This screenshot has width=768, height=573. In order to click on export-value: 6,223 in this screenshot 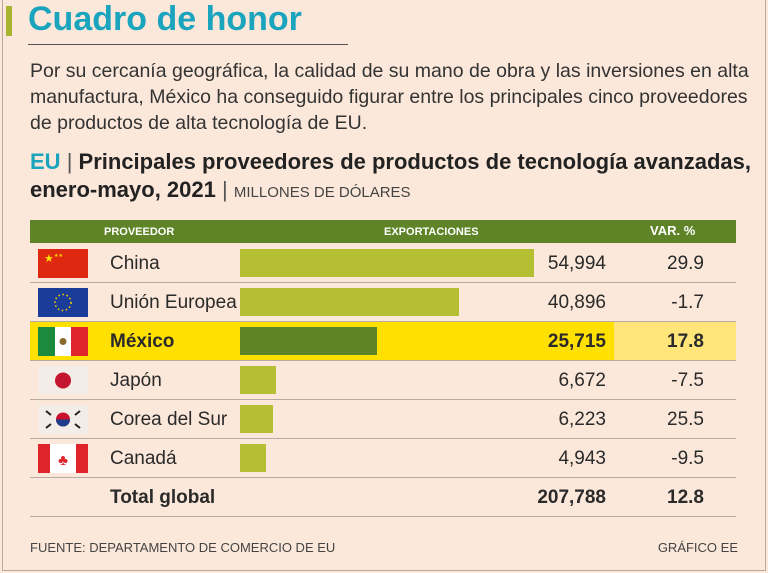, I will do `click(582, 419)`.